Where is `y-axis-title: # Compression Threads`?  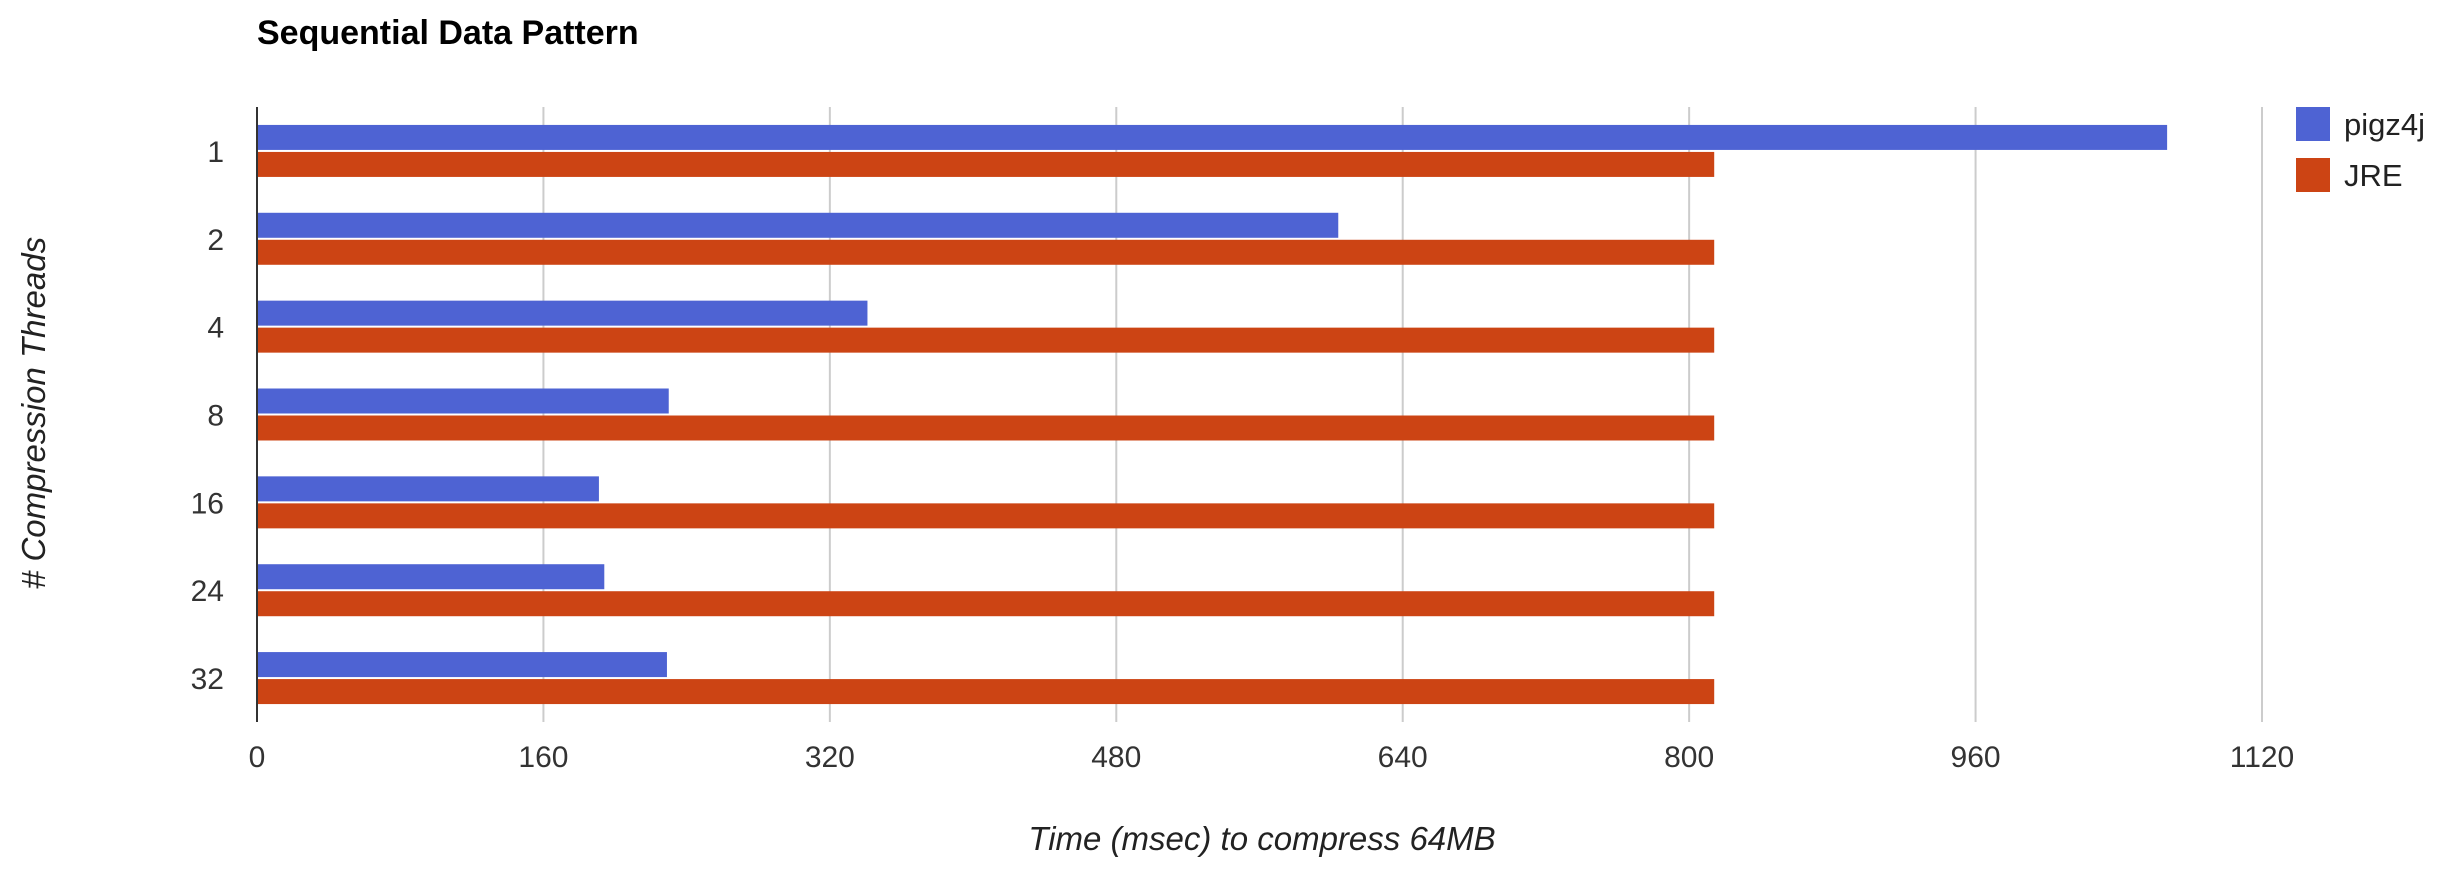 y-axis-title: # Compression Threads is located at coordinates (33, 413).